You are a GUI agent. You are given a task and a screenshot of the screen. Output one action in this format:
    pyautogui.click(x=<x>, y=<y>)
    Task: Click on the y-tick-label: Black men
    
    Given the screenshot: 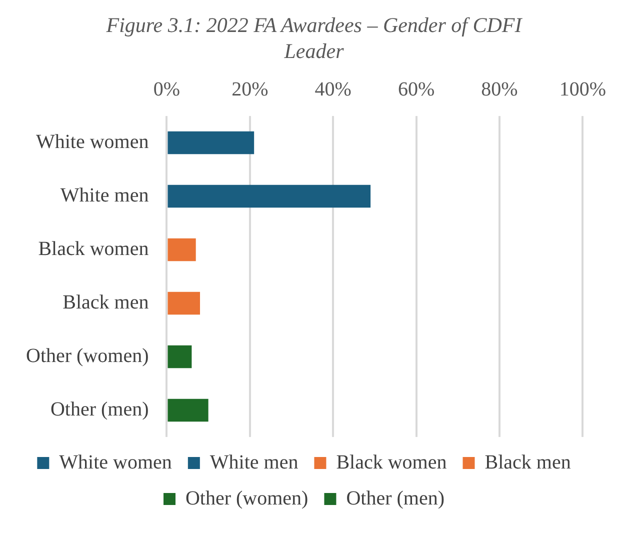 What is the action you would take?
    pyautogui.click(x=105, y=303)
    